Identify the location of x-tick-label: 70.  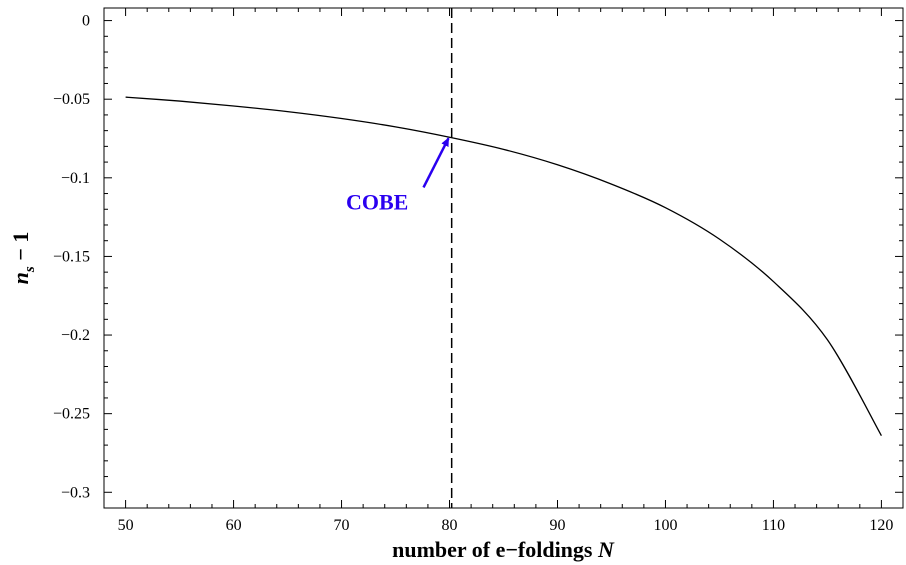
(342, 525).